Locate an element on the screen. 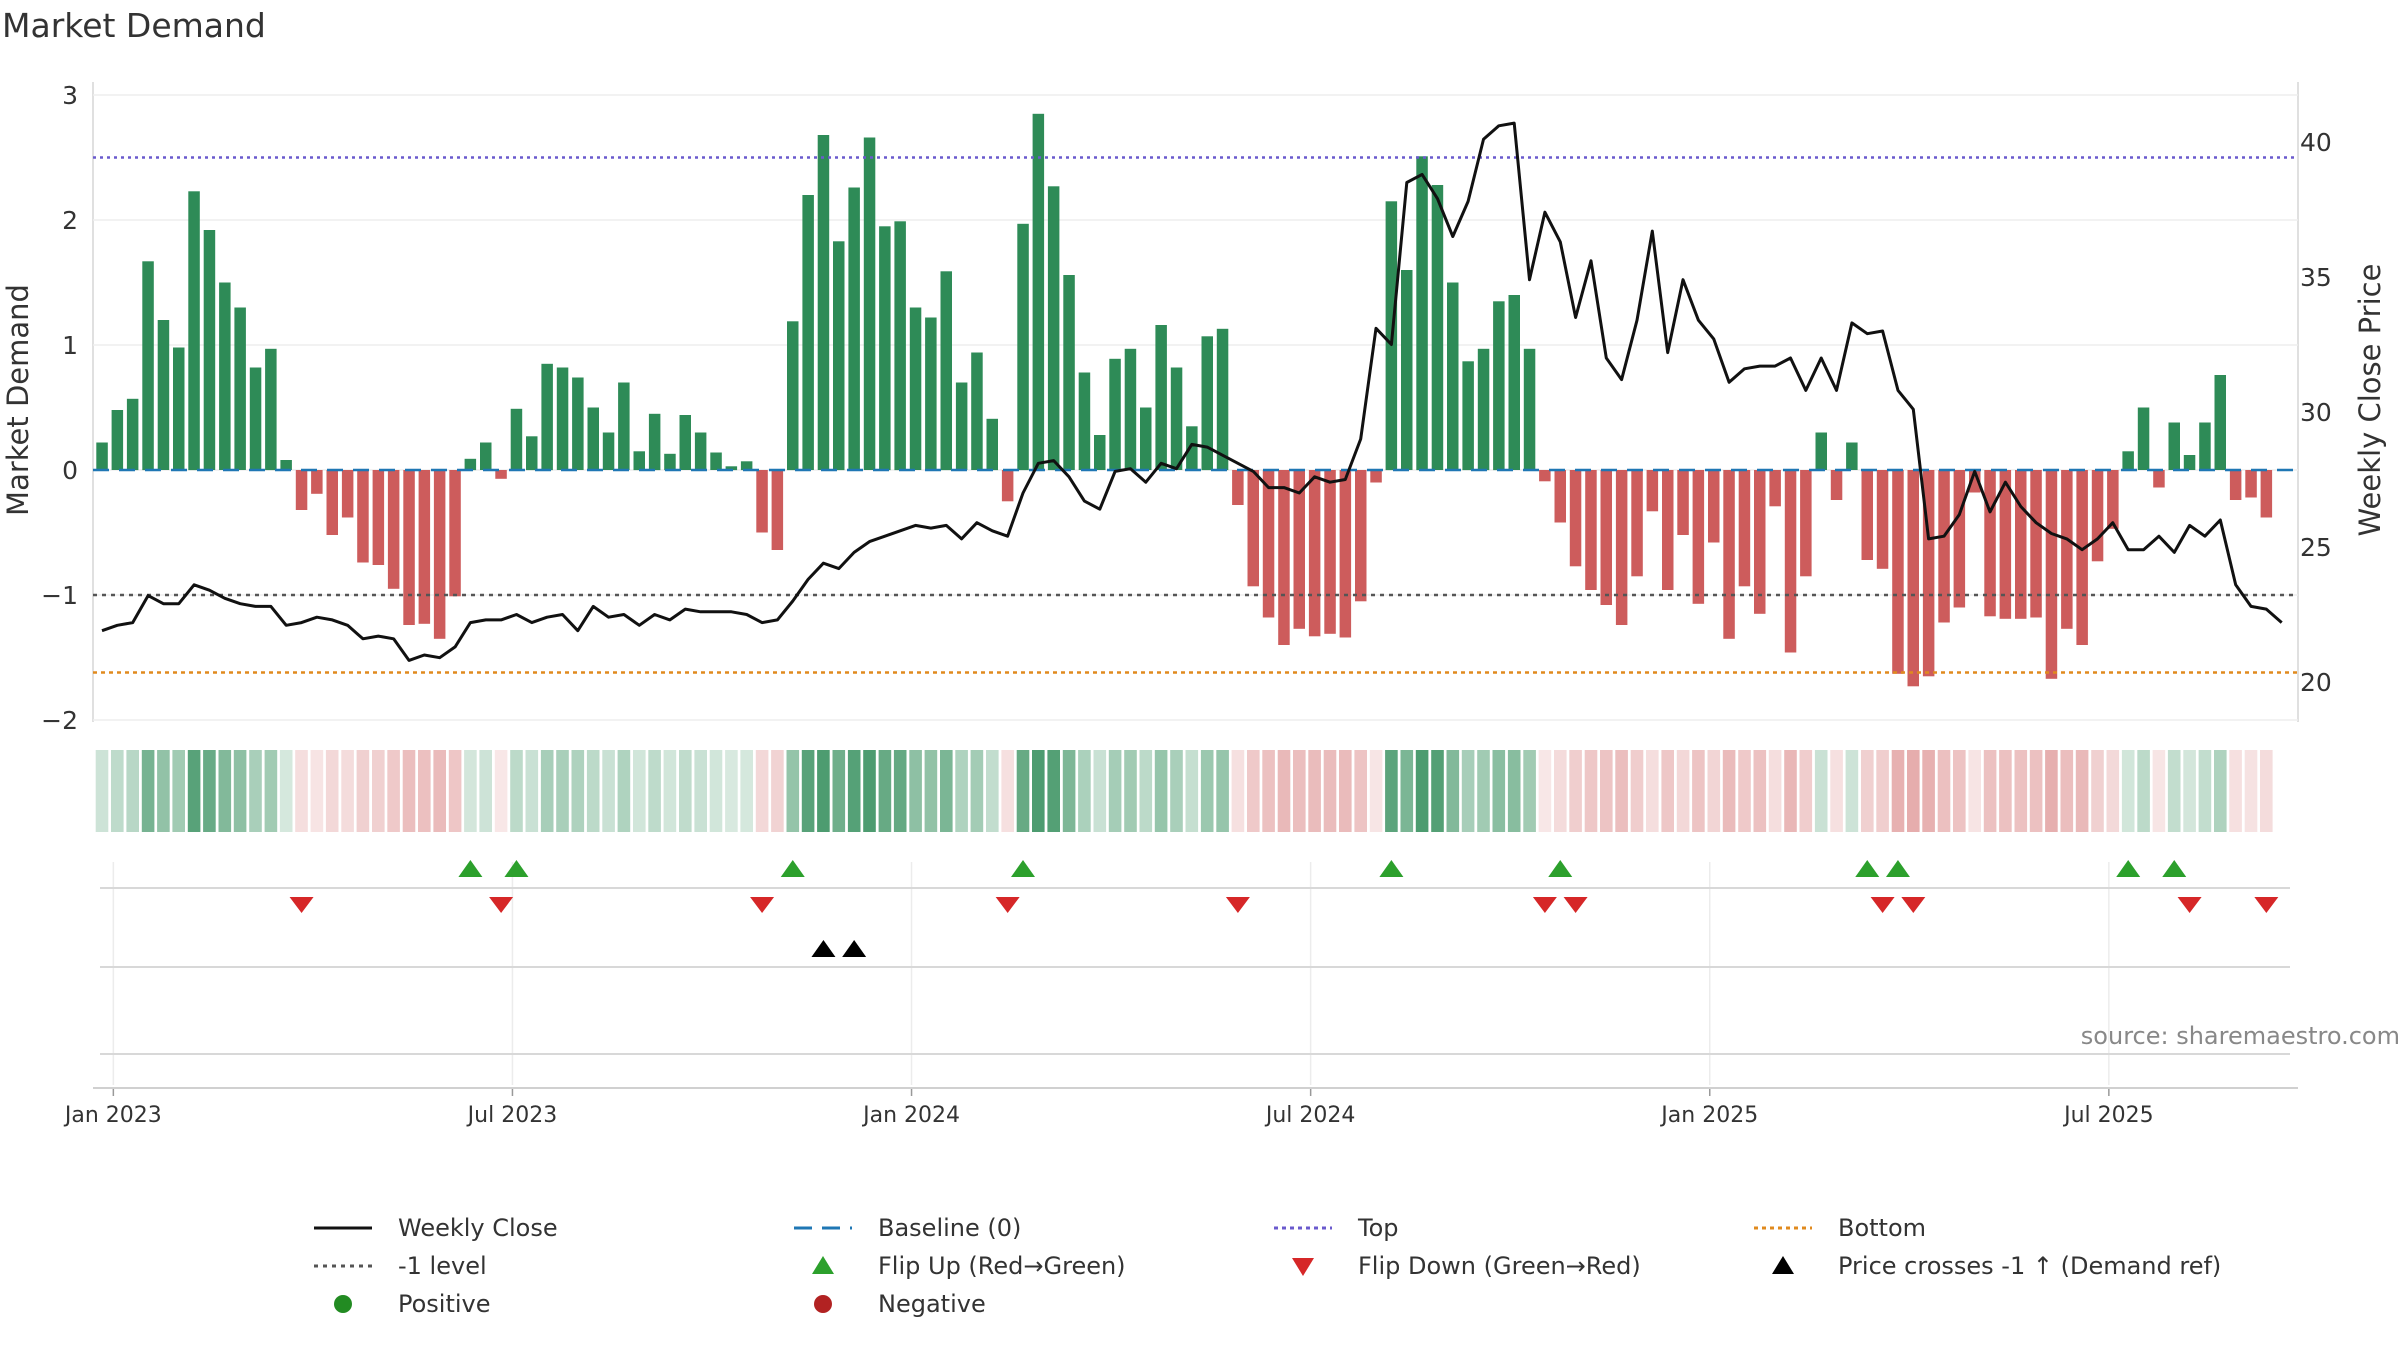 The width and height of the screenshot is (2400, 1350). chart-title: Market Demand is located at coordinates (134, 25).